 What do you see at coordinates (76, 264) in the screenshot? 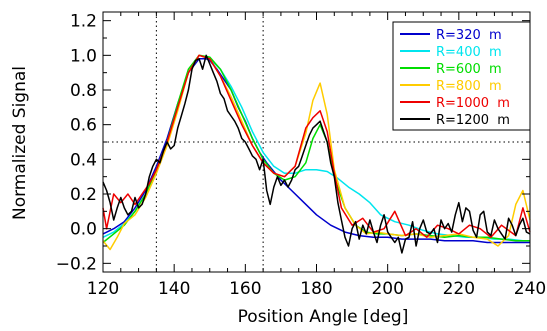
I see `y-tick-label: −0.2` at bounding box center [76, 264].